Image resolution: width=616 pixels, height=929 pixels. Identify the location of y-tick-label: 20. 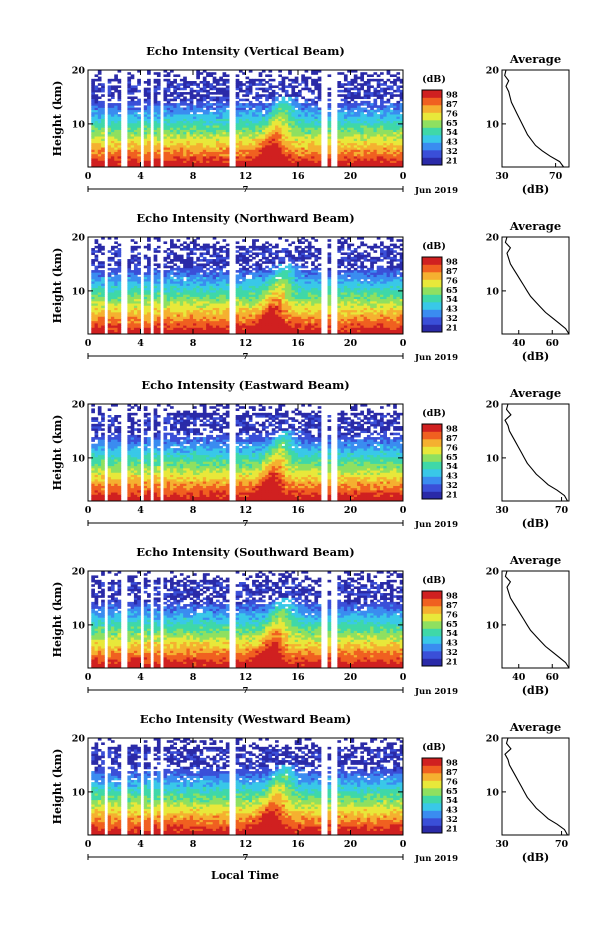
(79, 71).